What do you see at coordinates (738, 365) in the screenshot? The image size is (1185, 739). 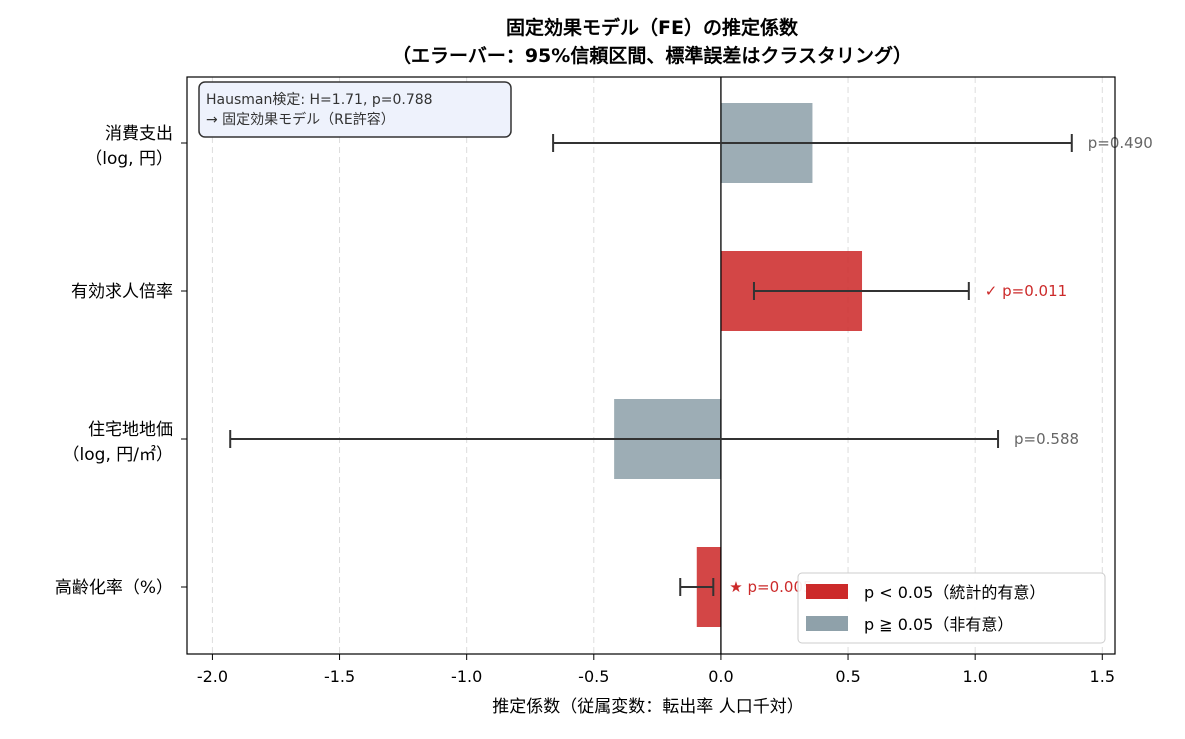 I see `bar-layer` at bounding box center [738, 365].